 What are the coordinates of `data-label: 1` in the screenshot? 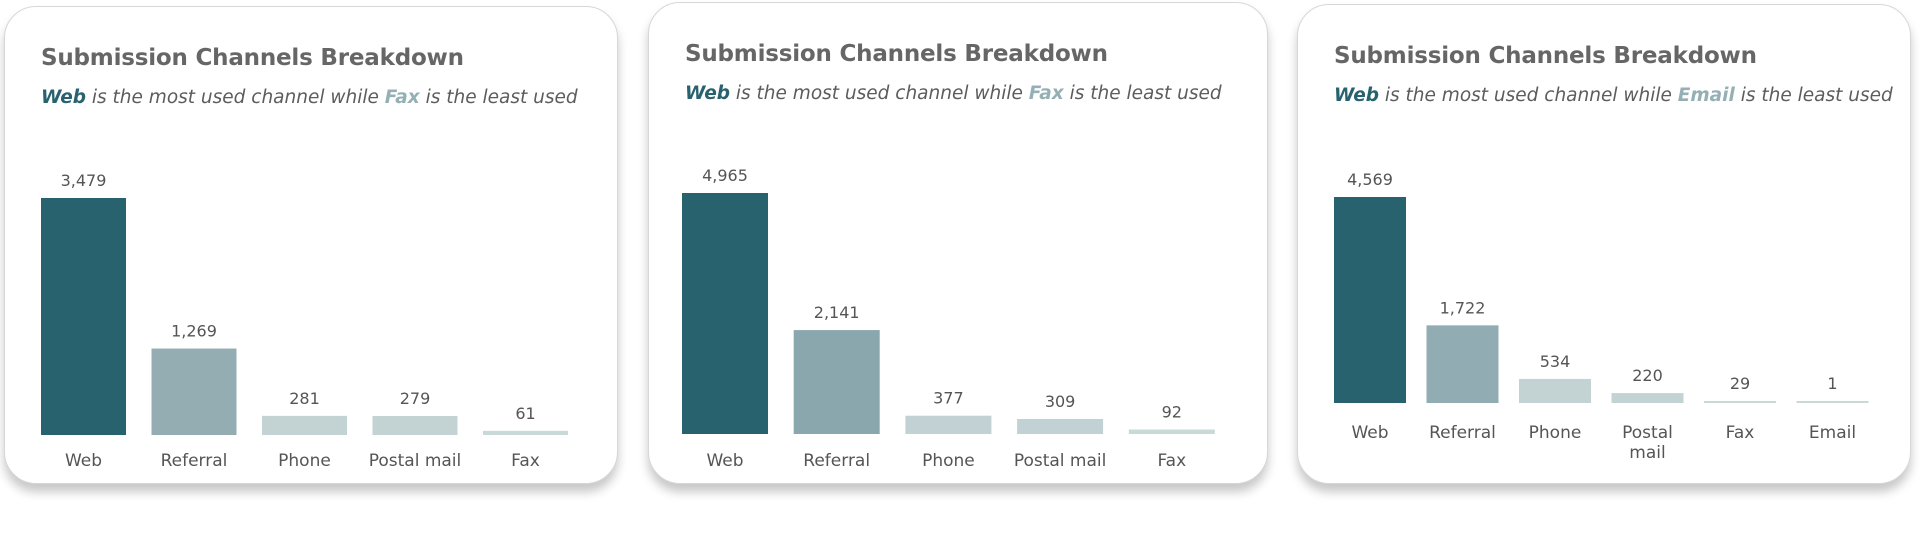 It's located at (1832, 383).